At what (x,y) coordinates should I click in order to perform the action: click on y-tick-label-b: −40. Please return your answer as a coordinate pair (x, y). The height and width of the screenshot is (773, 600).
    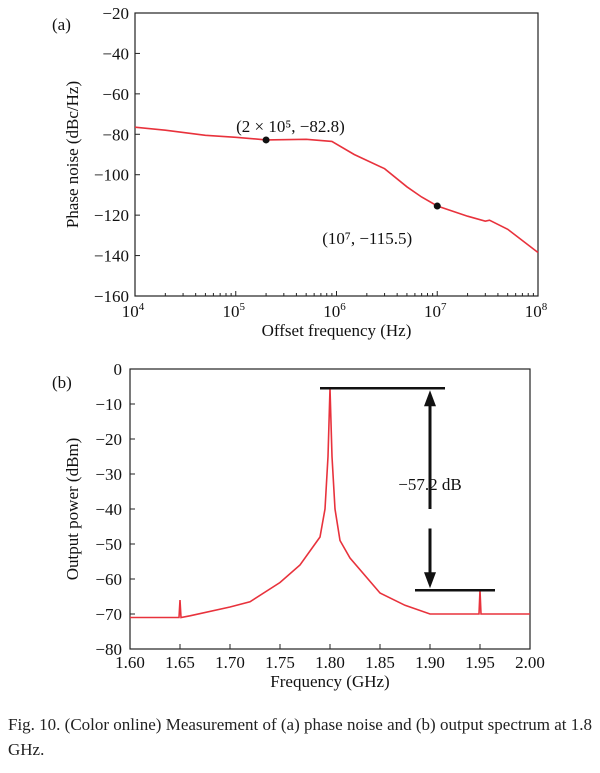
    Looking at the image, I should click on (108, 509).